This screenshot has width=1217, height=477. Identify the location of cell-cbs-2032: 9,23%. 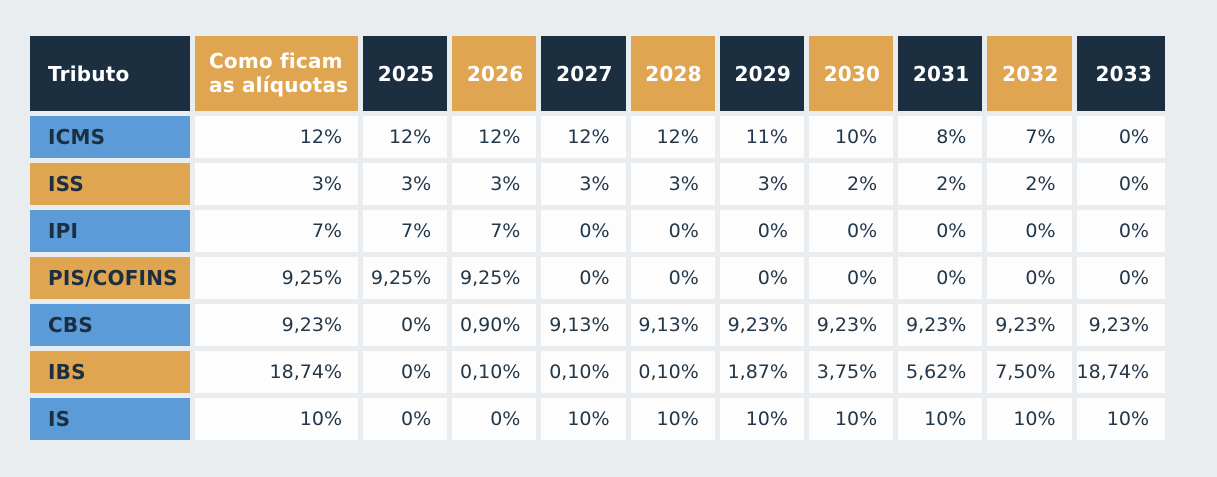
(1029, 325).